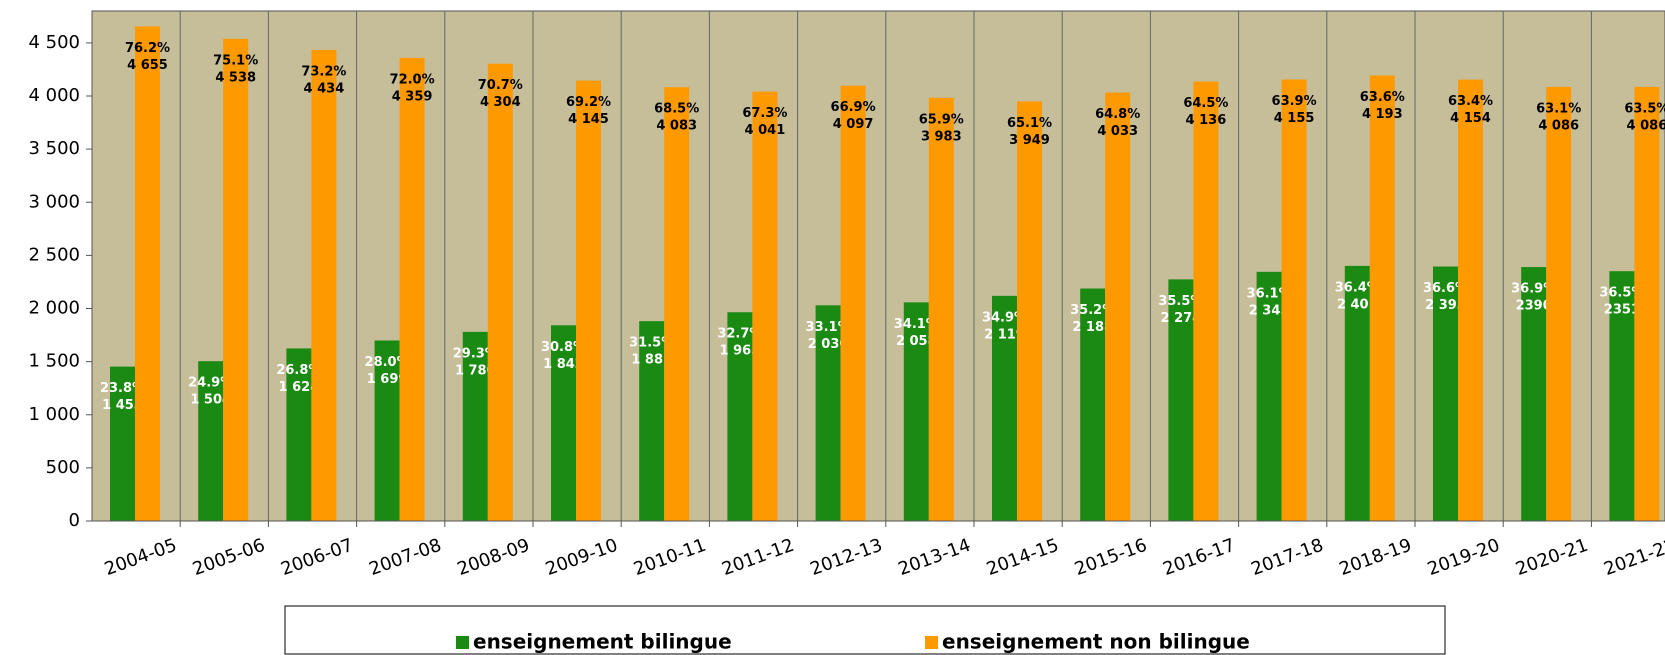  What do you see at coordinates (853, 124) in the screenshot?
I see `value-label: 4 097` at bounding box center [853, 124].